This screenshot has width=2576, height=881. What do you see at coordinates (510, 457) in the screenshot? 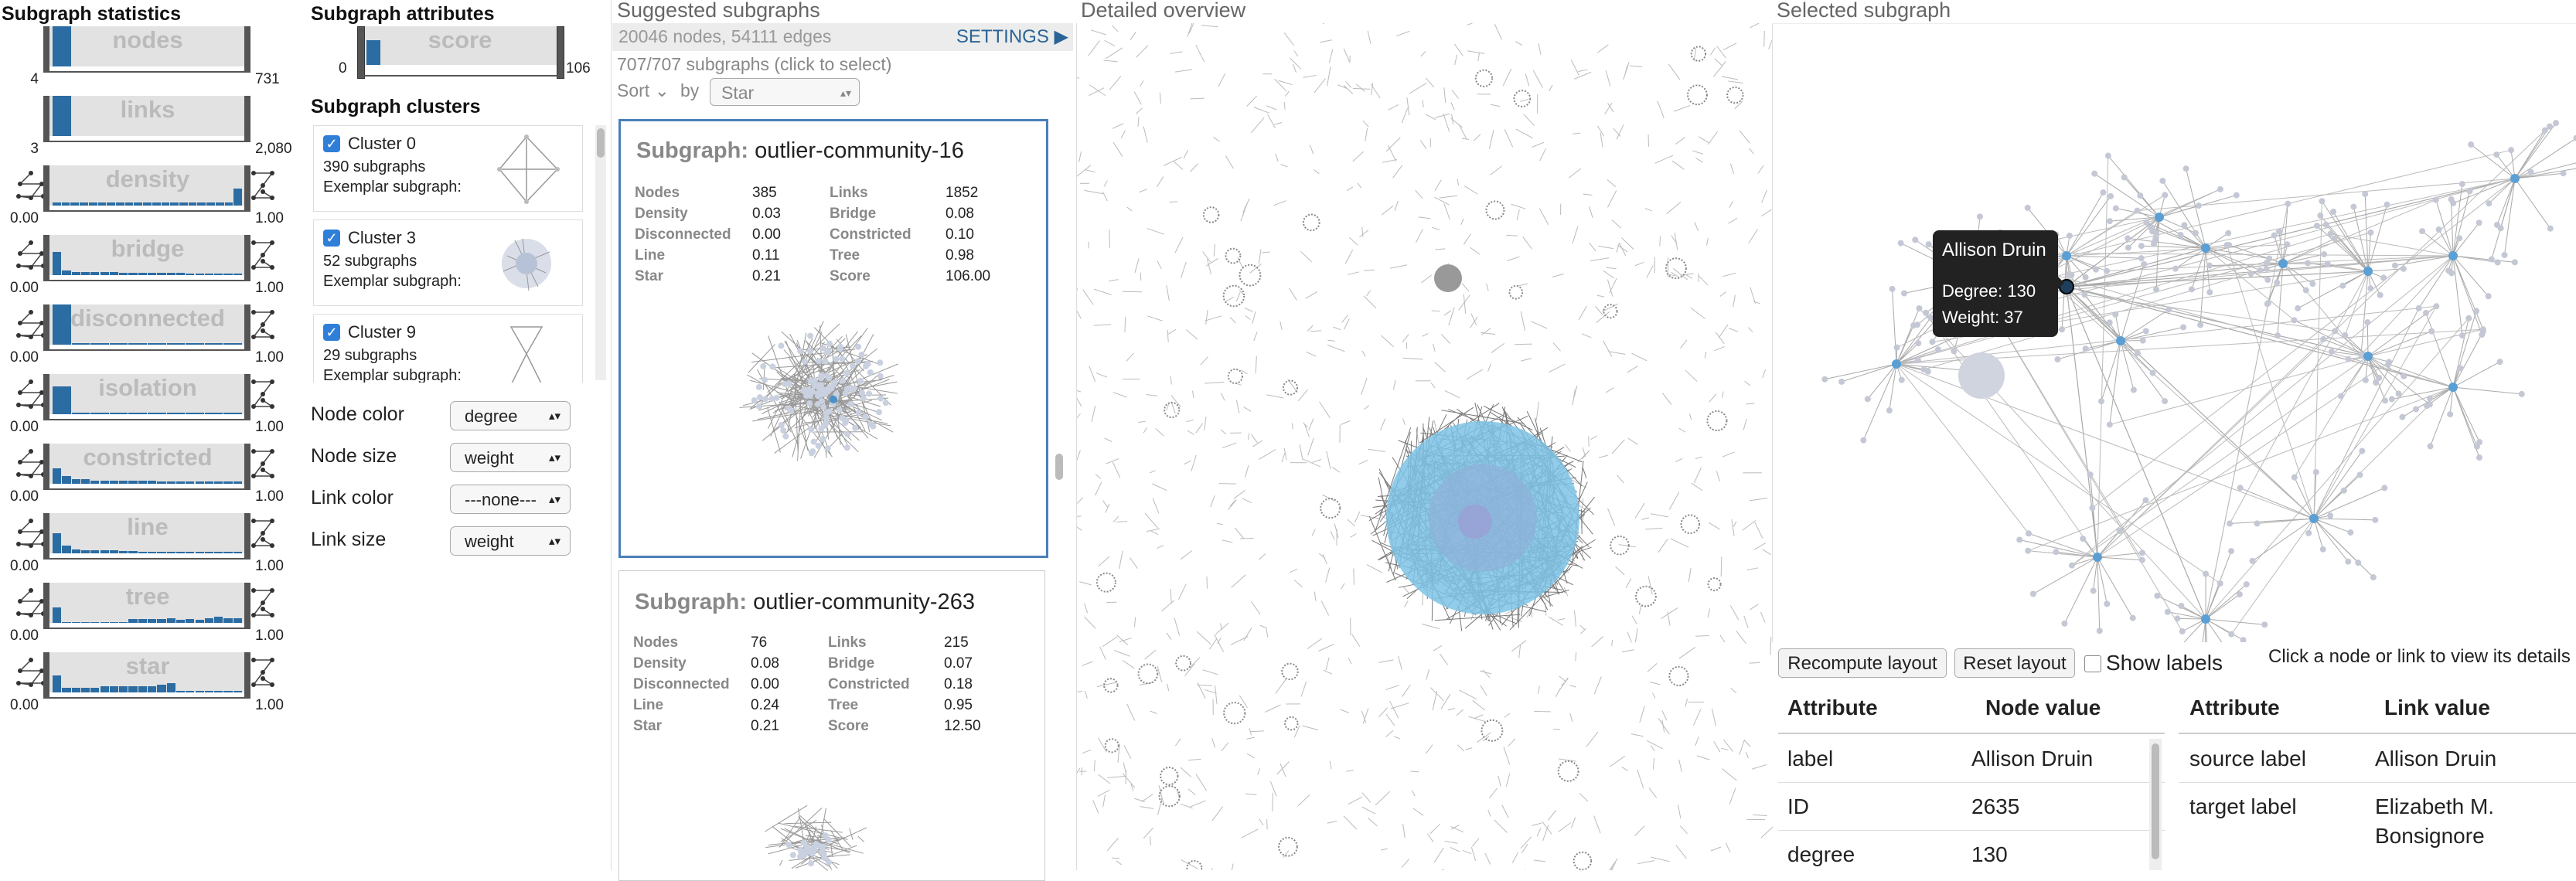
I see `node-size-select: weight▴▾` at bounding box center [510, 457].